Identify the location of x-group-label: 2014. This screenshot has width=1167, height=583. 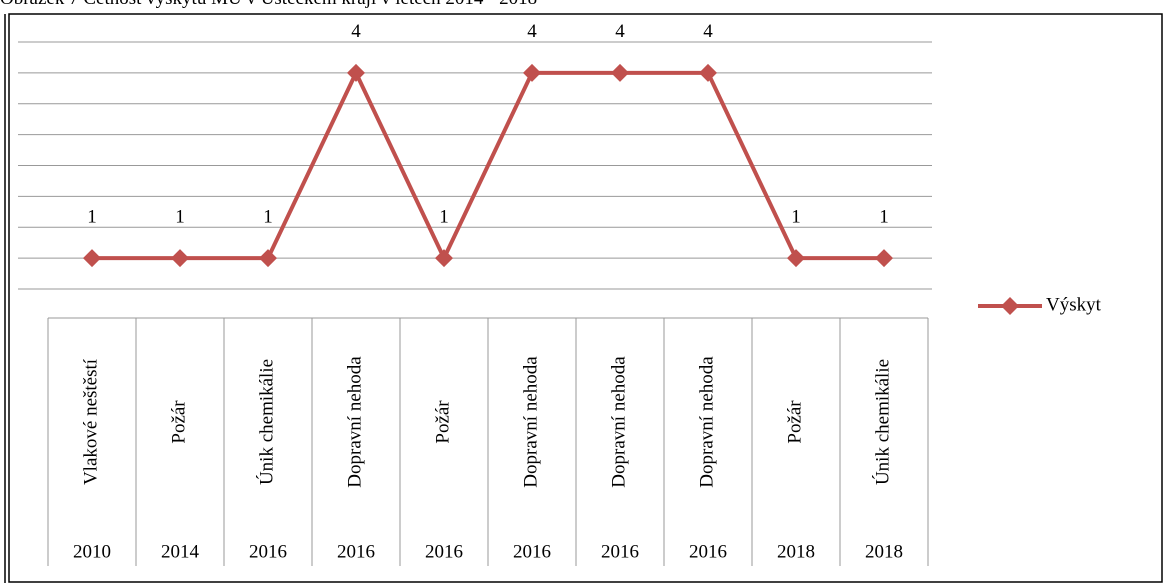
(180, 551).